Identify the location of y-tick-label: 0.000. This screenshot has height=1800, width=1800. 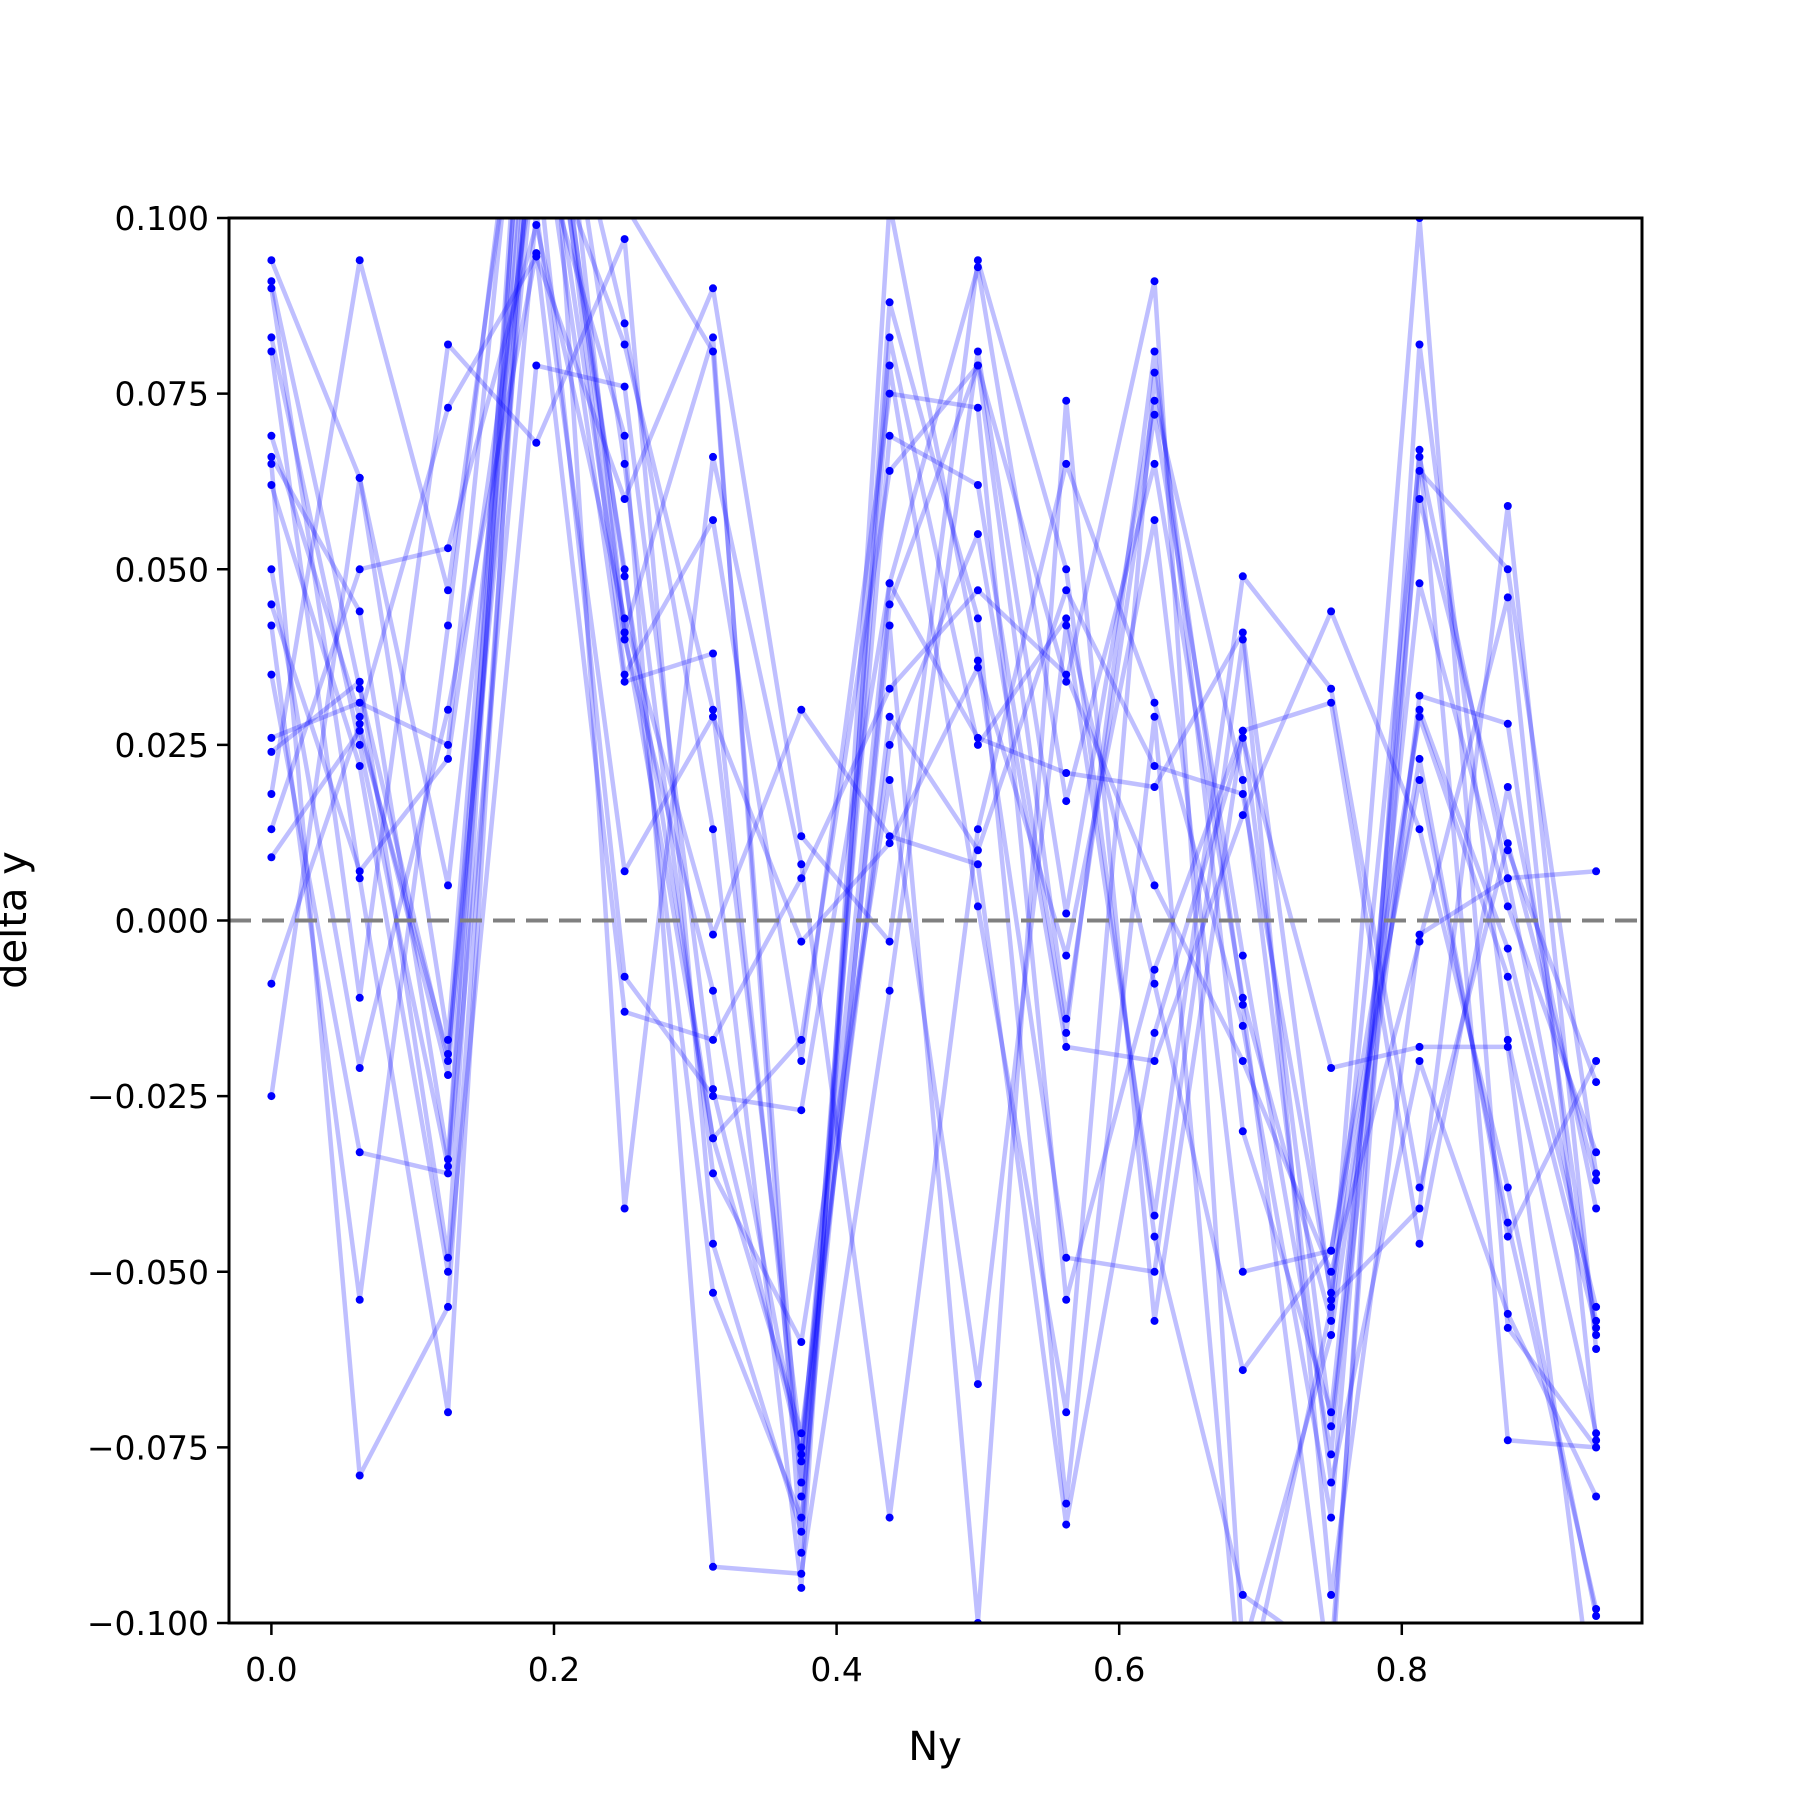
(162, 921).